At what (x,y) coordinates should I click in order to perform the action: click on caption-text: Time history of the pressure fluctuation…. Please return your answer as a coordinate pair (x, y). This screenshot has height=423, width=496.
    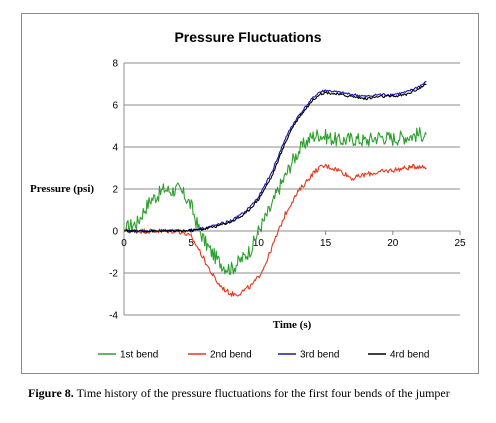
    Looking at the image, I should click on (263, 393).